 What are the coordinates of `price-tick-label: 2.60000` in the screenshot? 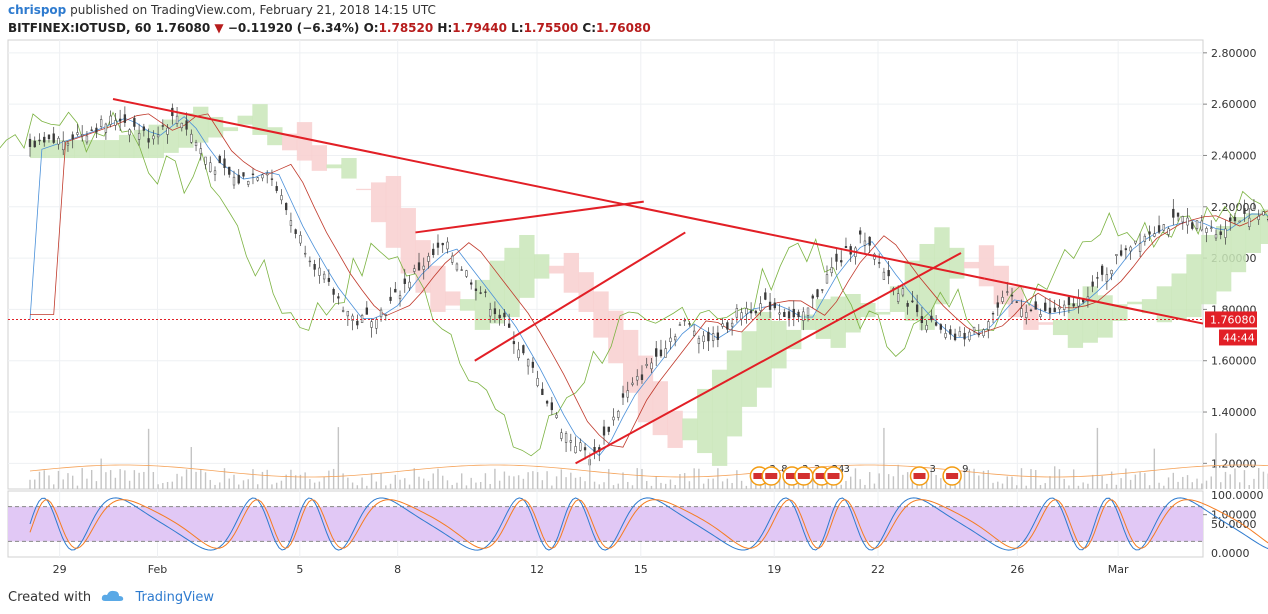 It's located at (1234, 104).